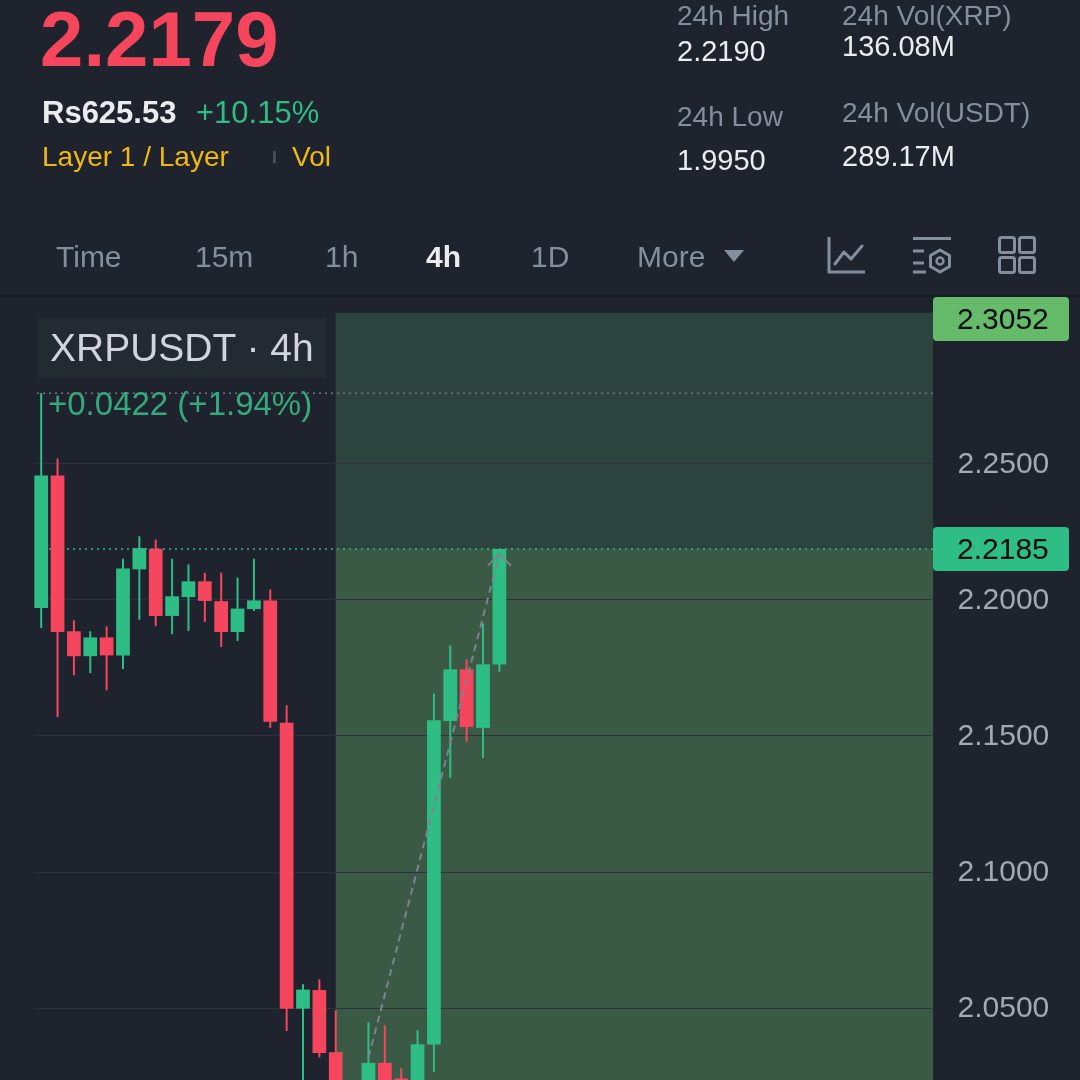 The image size is (1080, 1080). I want to click on text: 2.2190, so click(721, 50).